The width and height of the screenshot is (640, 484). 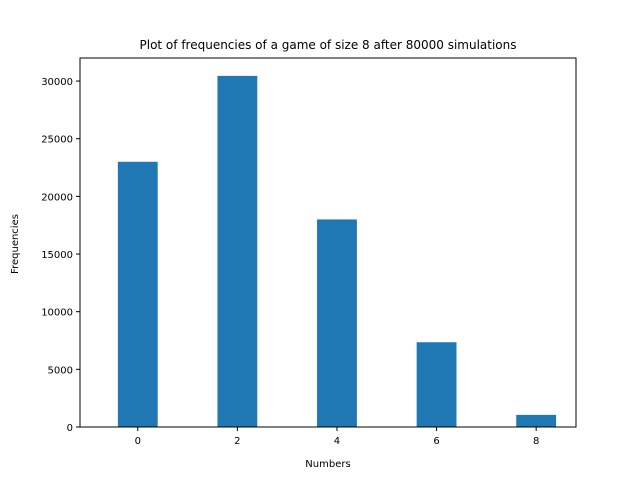 I want to click on y-tick-label: 20000, so click(x=57, y=197).